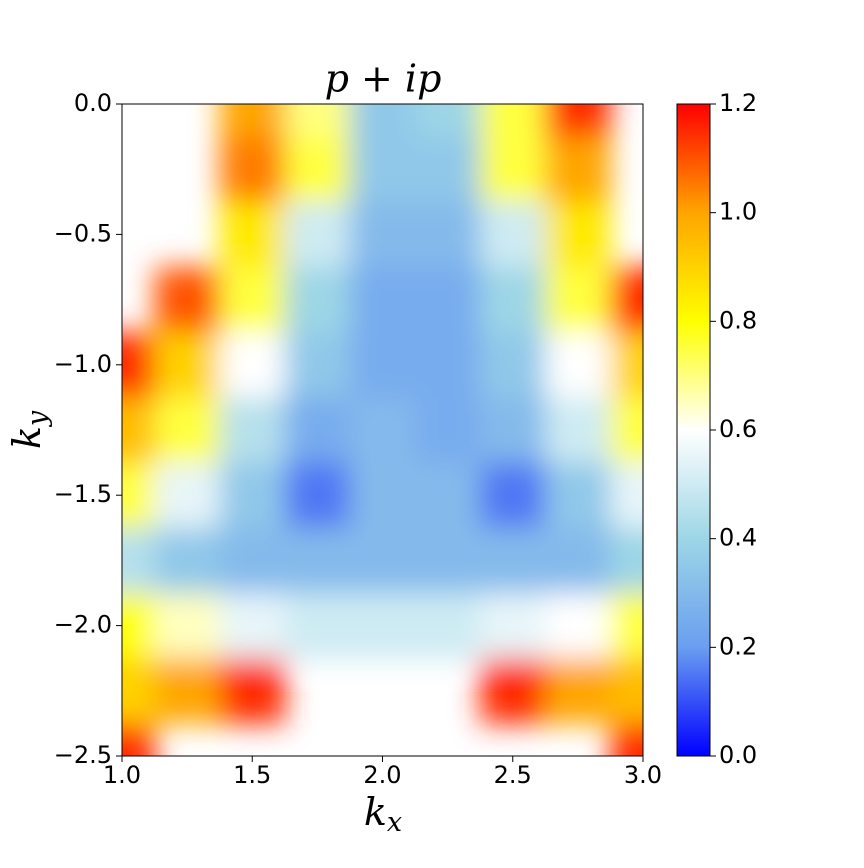  I want to click on y-tick-label: −2.0, so click(83, 625).